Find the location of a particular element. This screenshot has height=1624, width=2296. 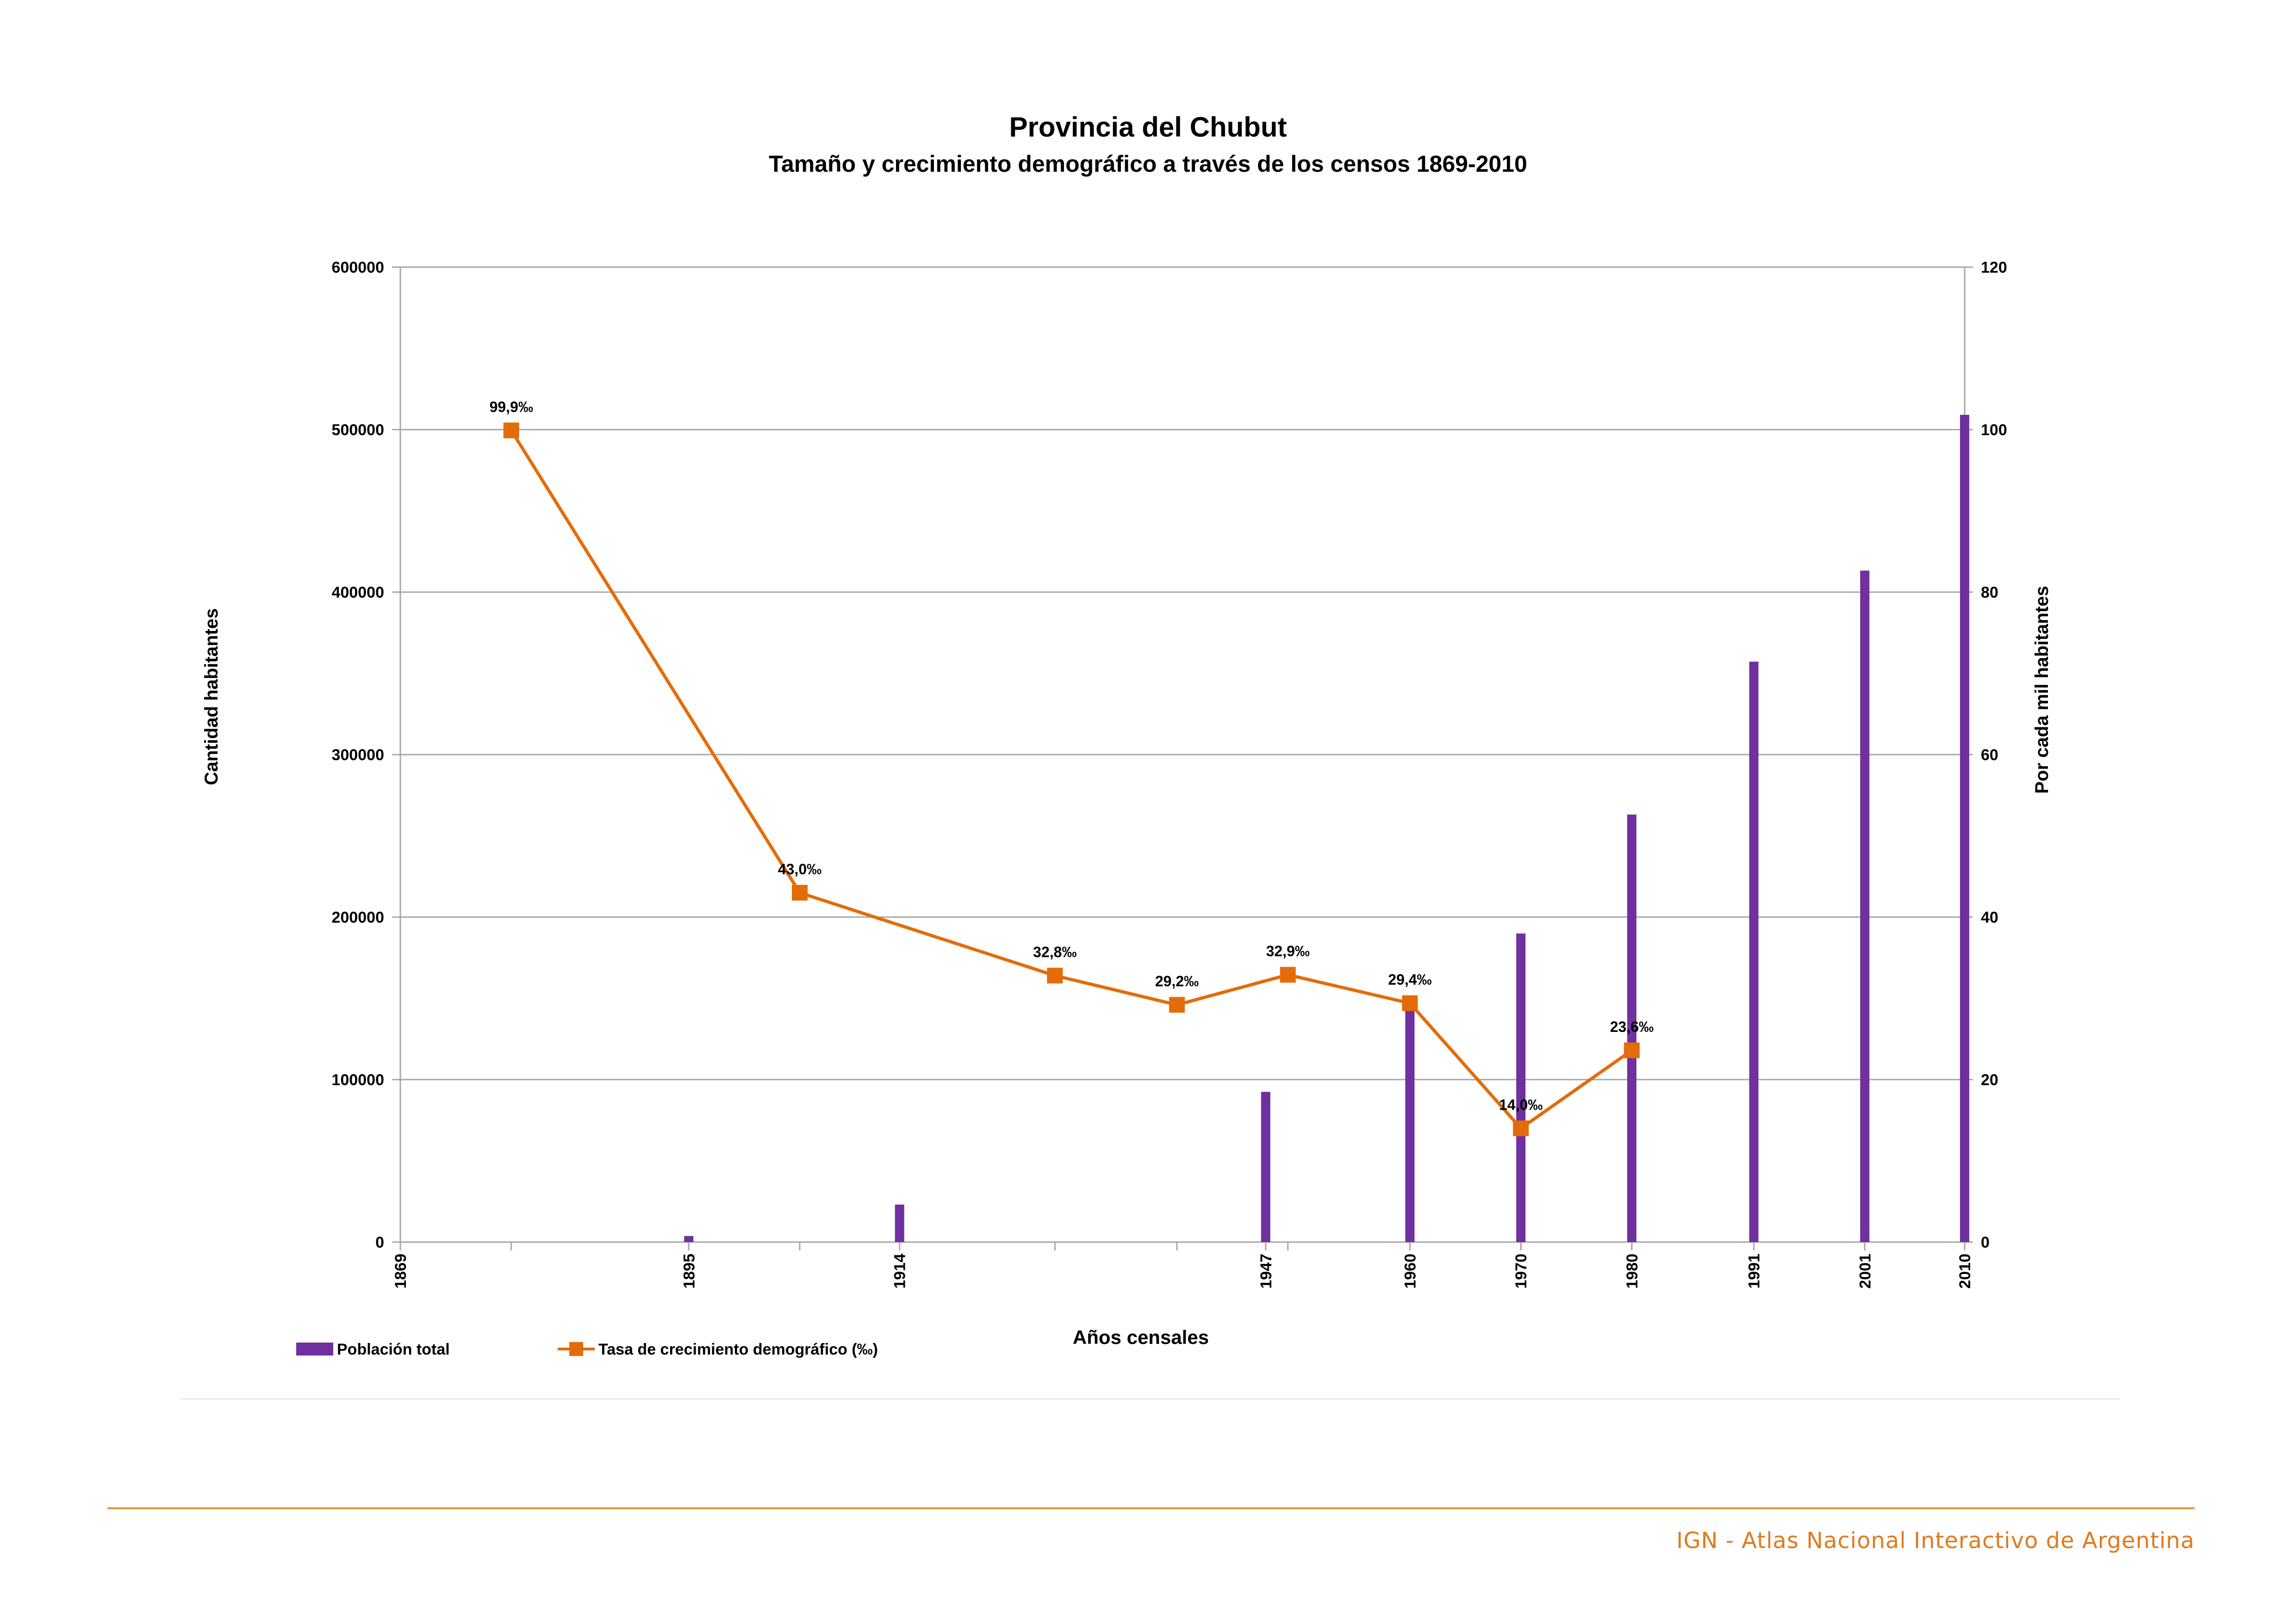

legend-label-population: Población total is located at coordinates (393, 1349).